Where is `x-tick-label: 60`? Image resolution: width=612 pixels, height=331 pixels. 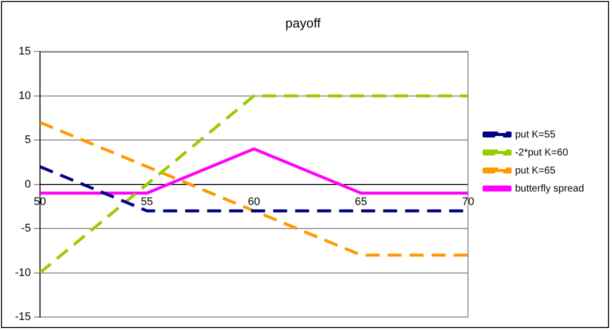 x-tick-label: 60 is located at coordinates (254, 202).